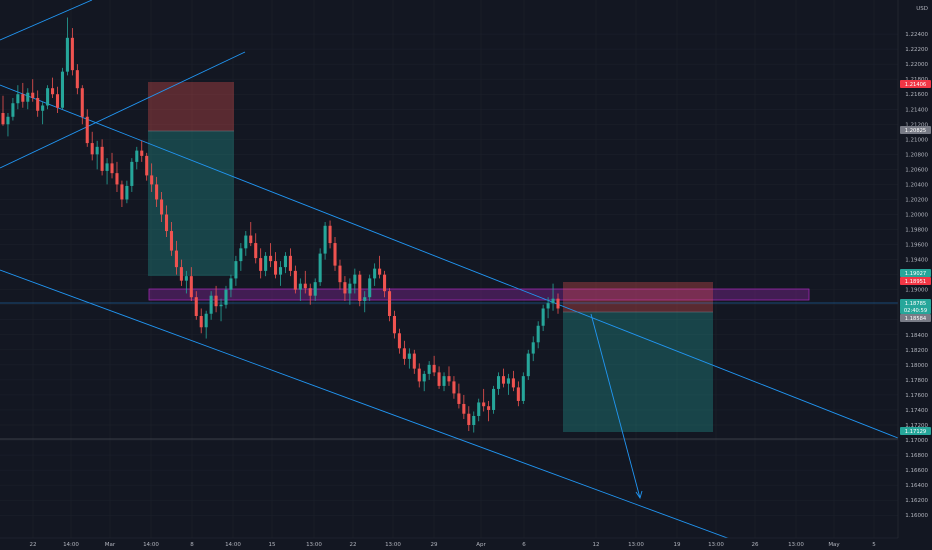 The width and height of the screenshot is (932, 550). I want to click on price-tag-label: 1.17129, so click(915, 432).